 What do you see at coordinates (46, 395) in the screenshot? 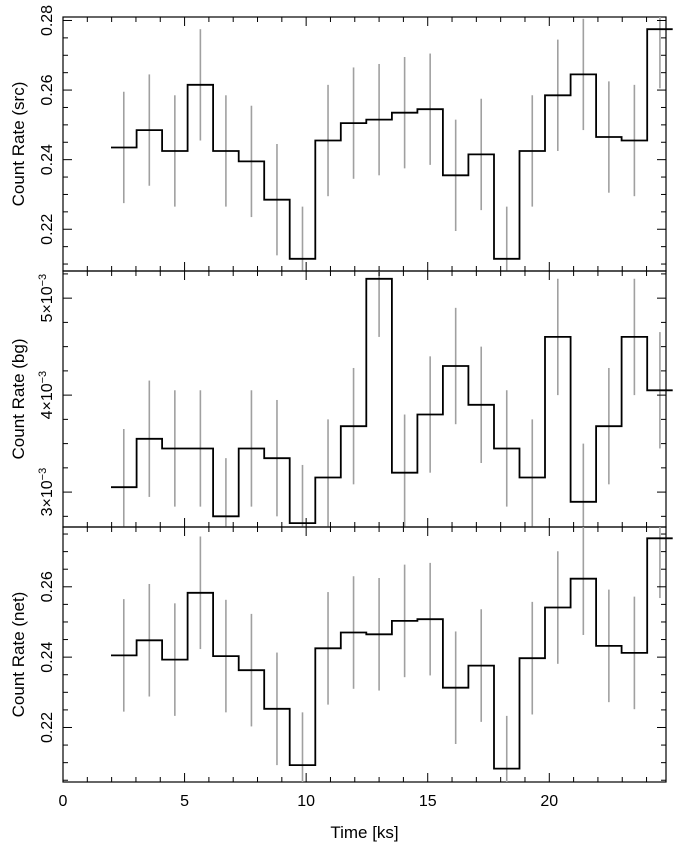
I see `y-tick-label: 4×10−3` at bounding box center [46, 395].